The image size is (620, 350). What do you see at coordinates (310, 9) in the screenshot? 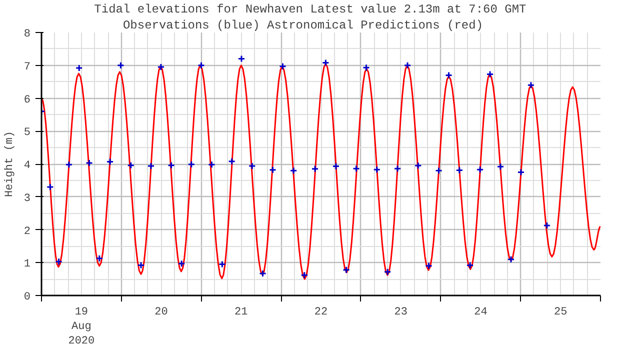
I see `chart-title: Tidal elevations for Newhaven Latest value 2.13m at 7:60 GMT` at bounding box center [310, 9].